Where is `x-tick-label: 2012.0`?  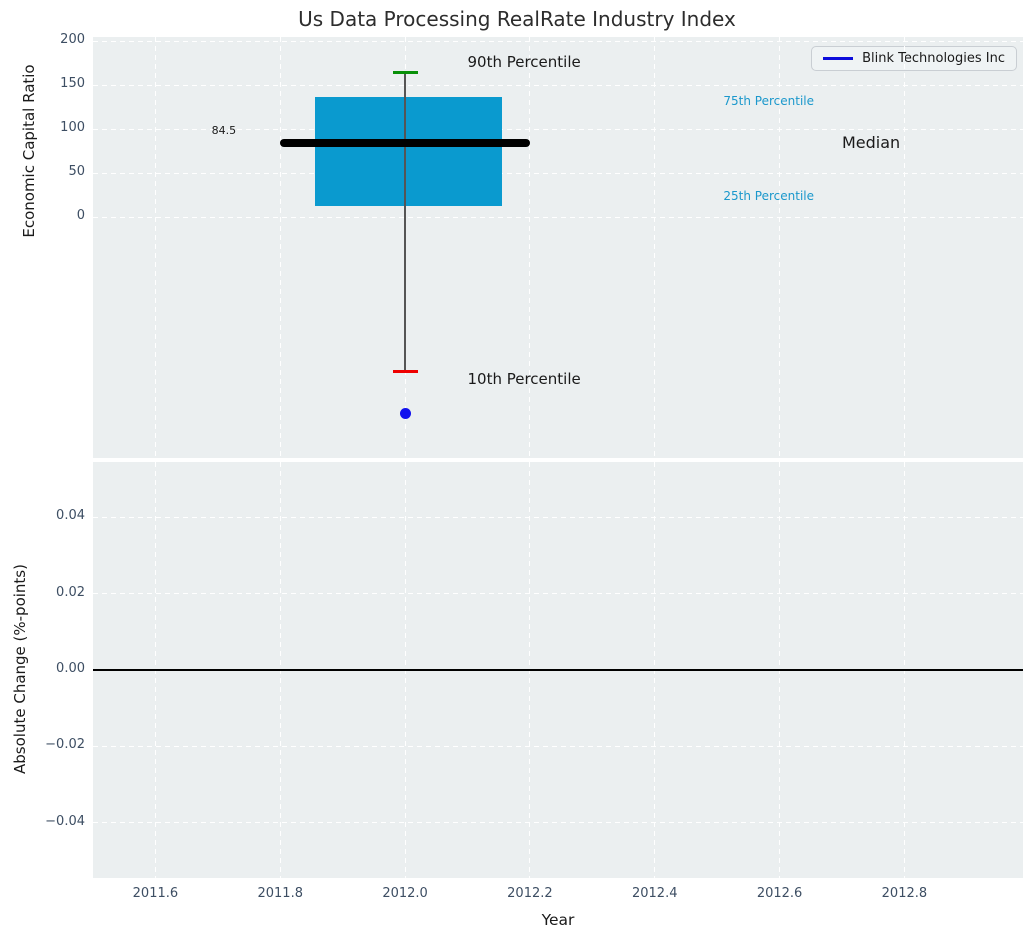 x-tick-label: 2012.0 is located at coordinates (405, 893).